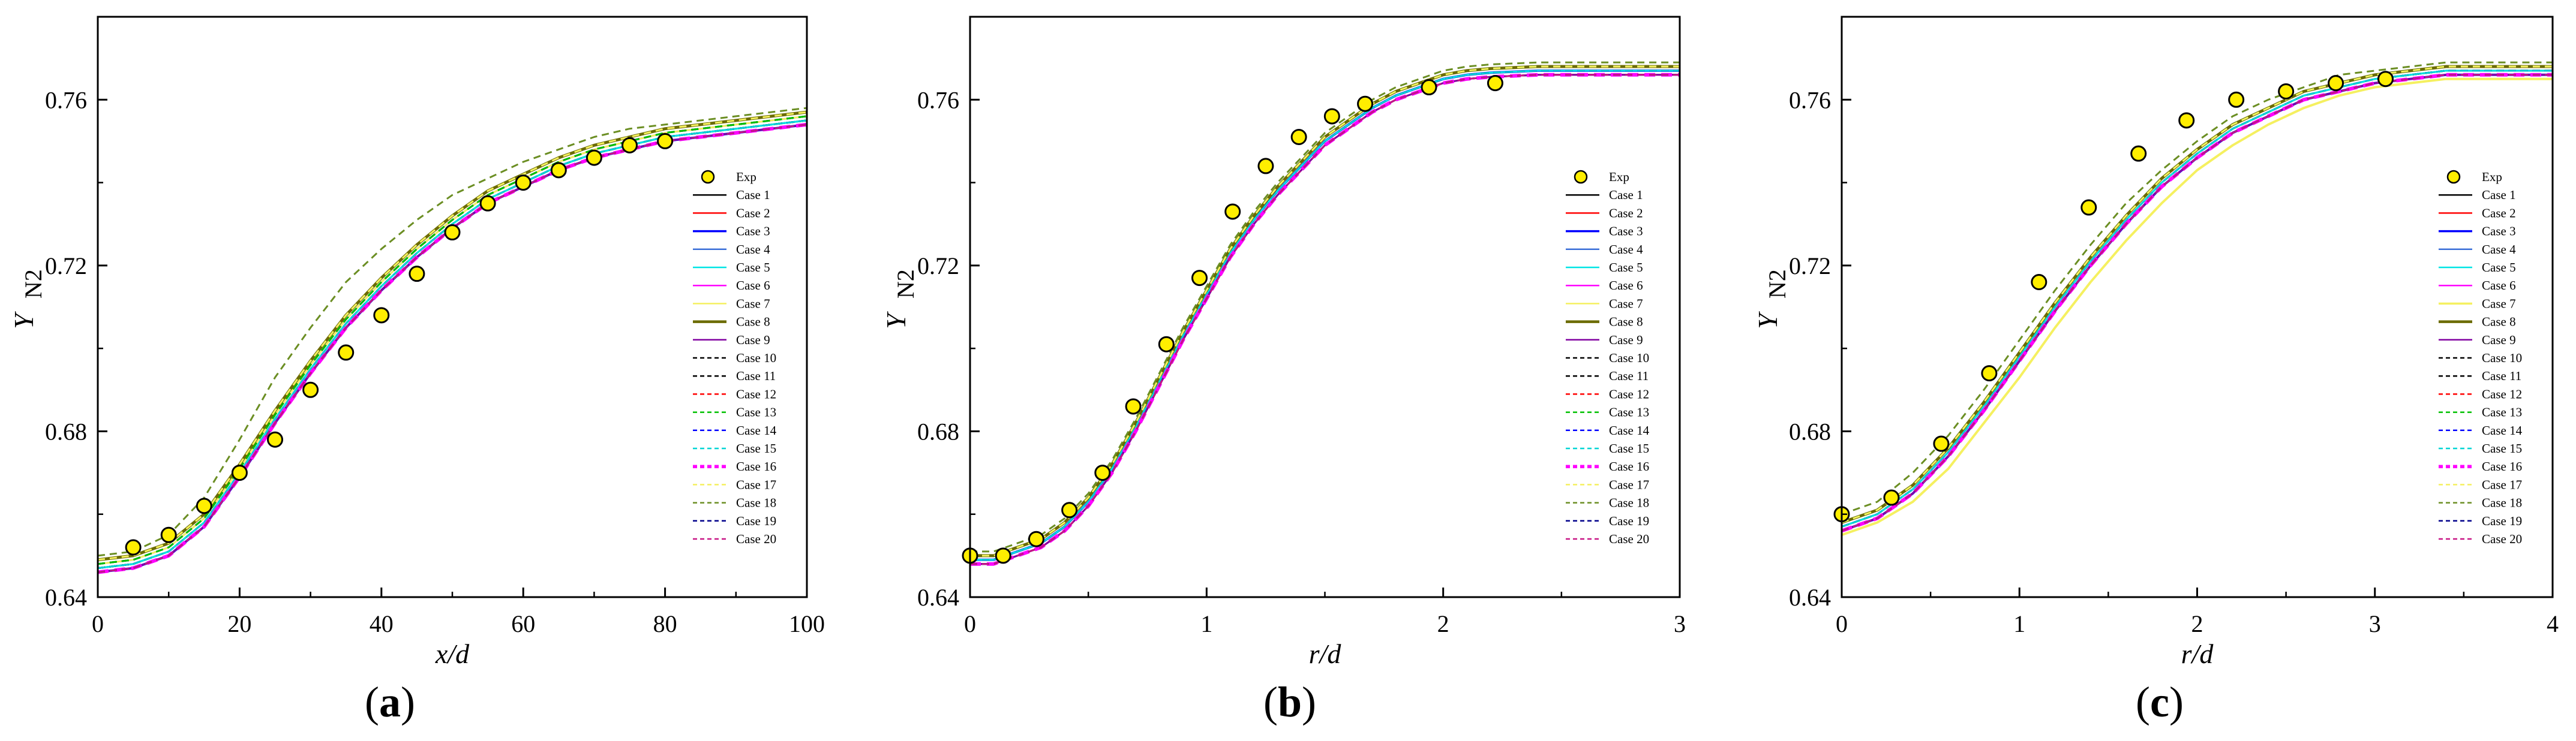  I want to click on legend-label: Case 11, so click(2501, 376).